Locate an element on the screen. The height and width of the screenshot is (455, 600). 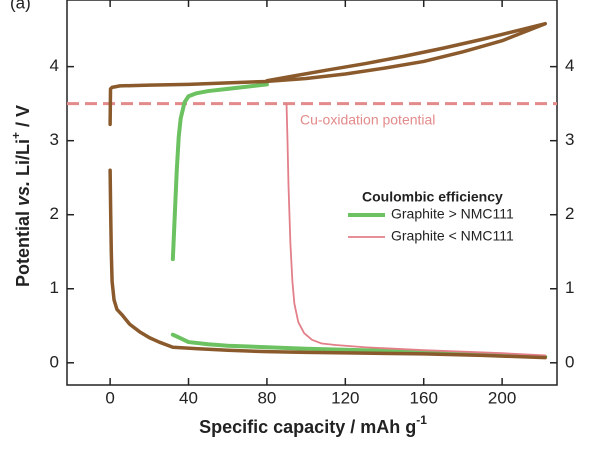
y-tick-label-right: 4 is located at coordinates (569, 65).